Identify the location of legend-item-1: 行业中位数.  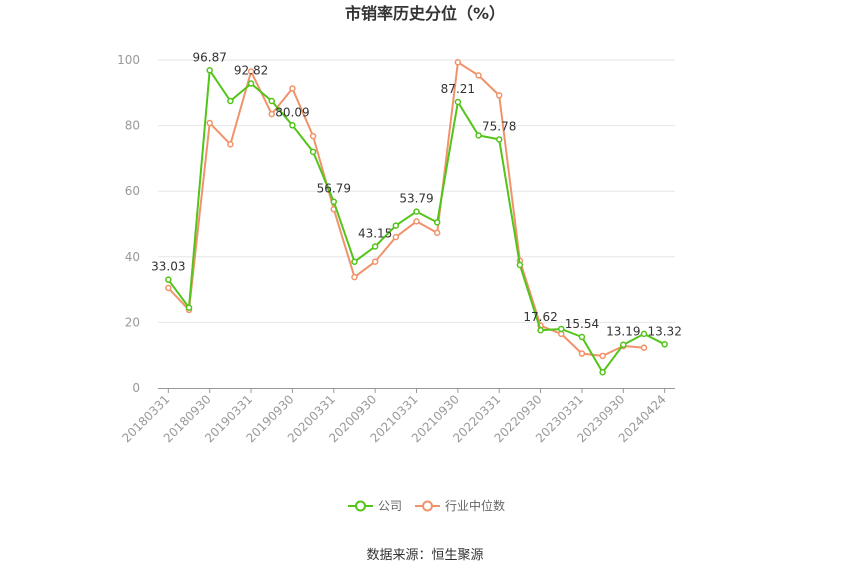
(460, 505).